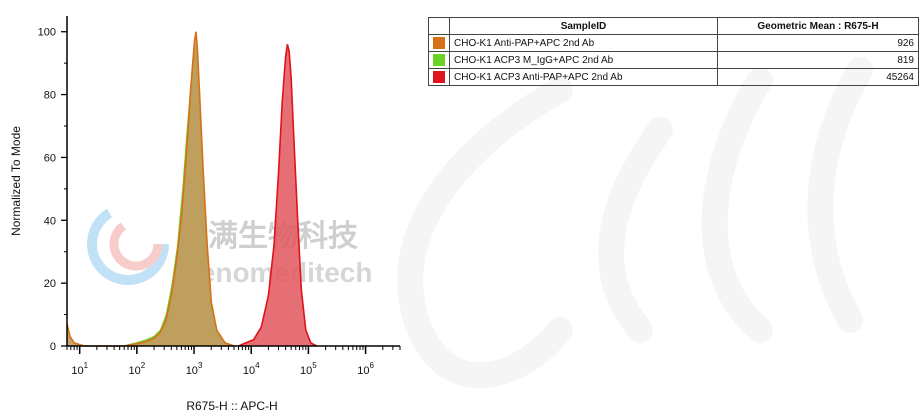  I want to click on sample-id: CHO-K1 ACP3 Anti-PAP+APC 2nd Ab, so click(583, 77).